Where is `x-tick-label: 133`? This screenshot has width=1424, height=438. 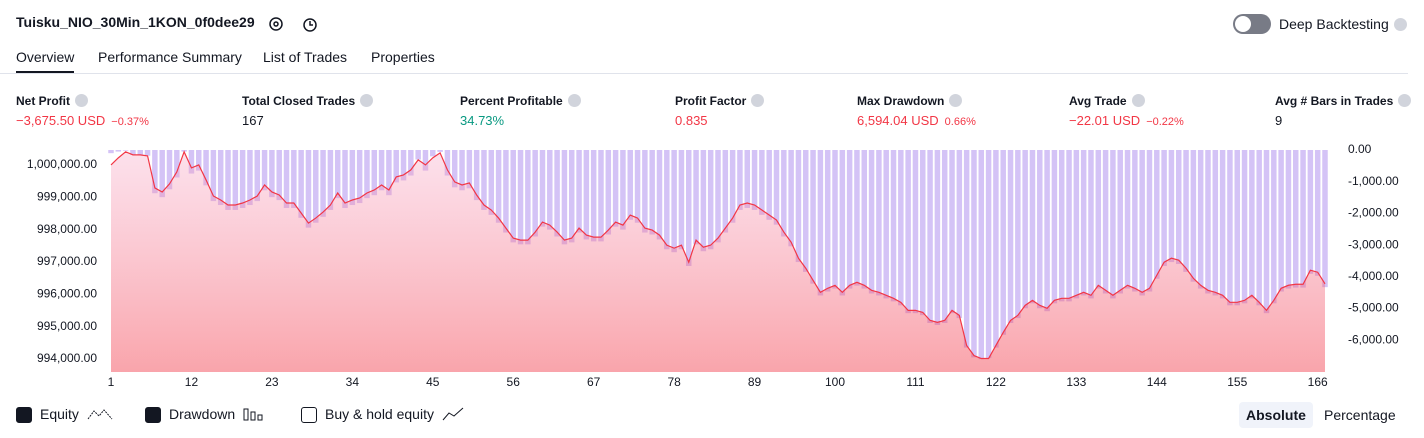 x-tick-label: 133 is located at coordinates (1076, 382).